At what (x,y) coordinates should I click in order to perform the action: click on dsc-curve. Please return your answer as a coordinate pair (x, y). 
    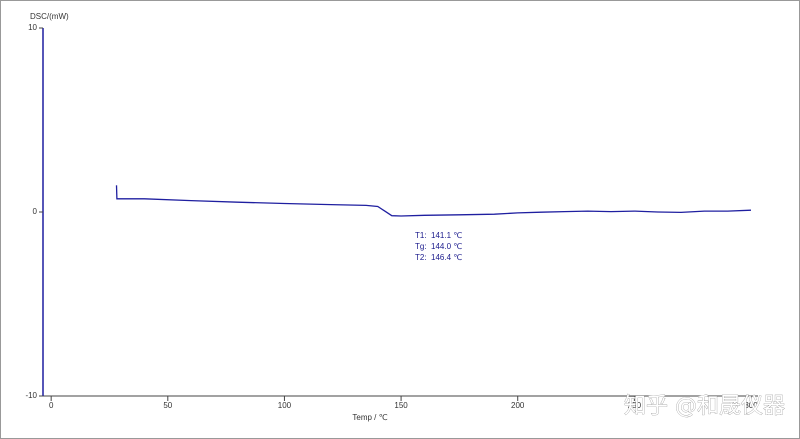
    Looking at the image, I should click on (433, 201).